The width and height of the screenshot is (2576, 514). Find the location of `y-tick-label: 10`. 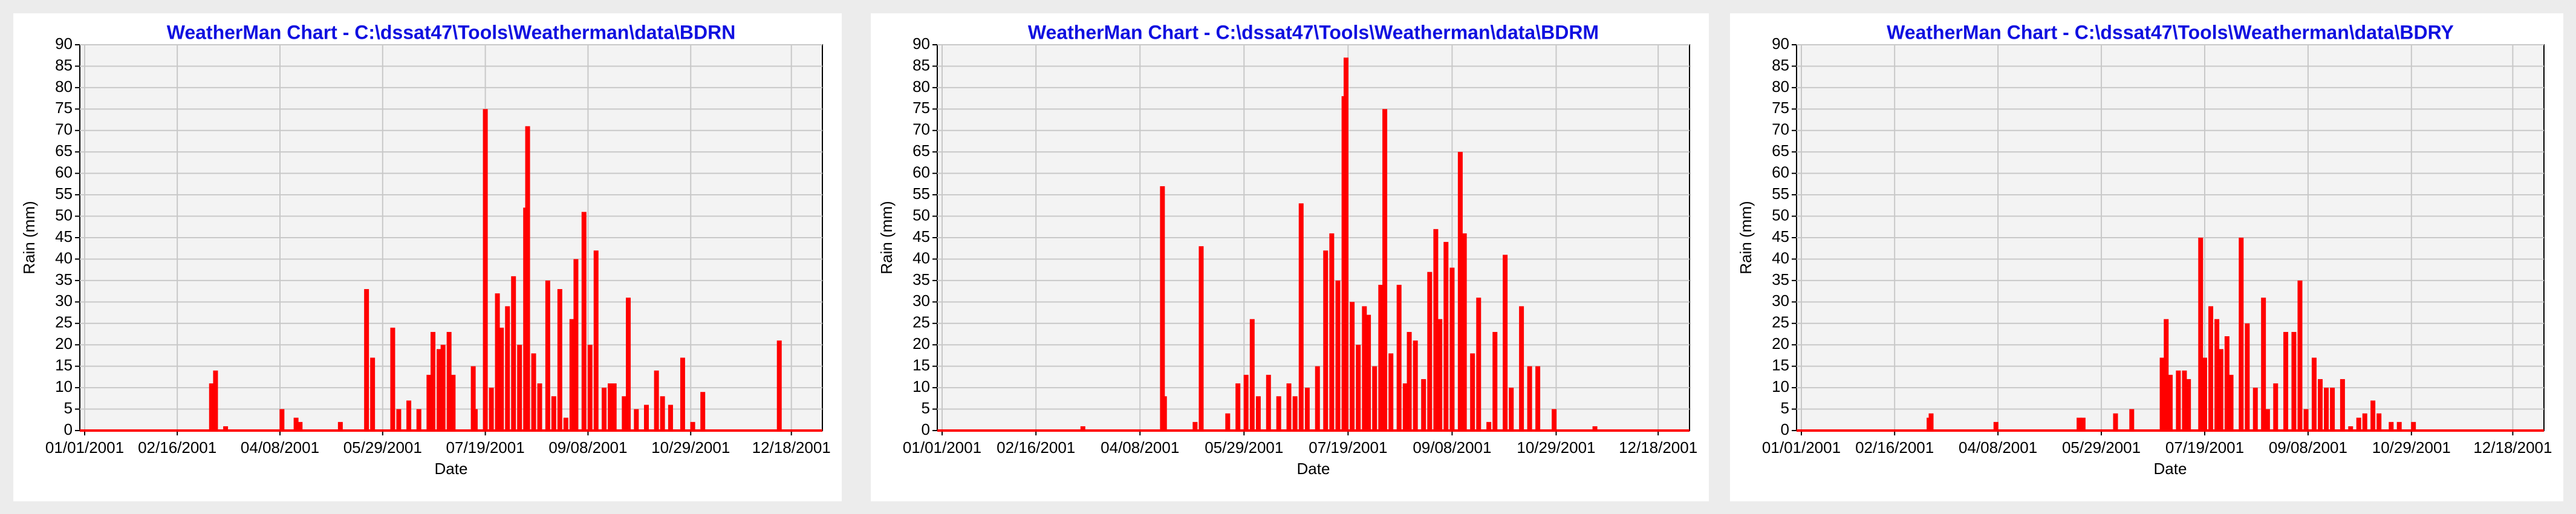

y-tick-label: 10 is located at coordinates (1781, 386).